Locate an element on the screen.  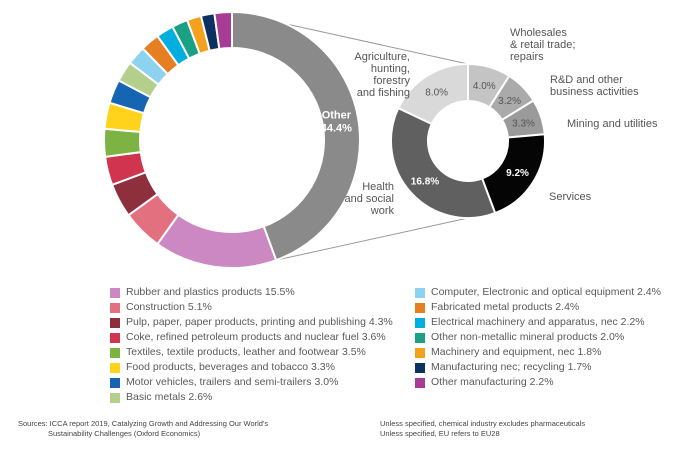
label-agriculture-line: hunting, is located at coordinates (390, 69).